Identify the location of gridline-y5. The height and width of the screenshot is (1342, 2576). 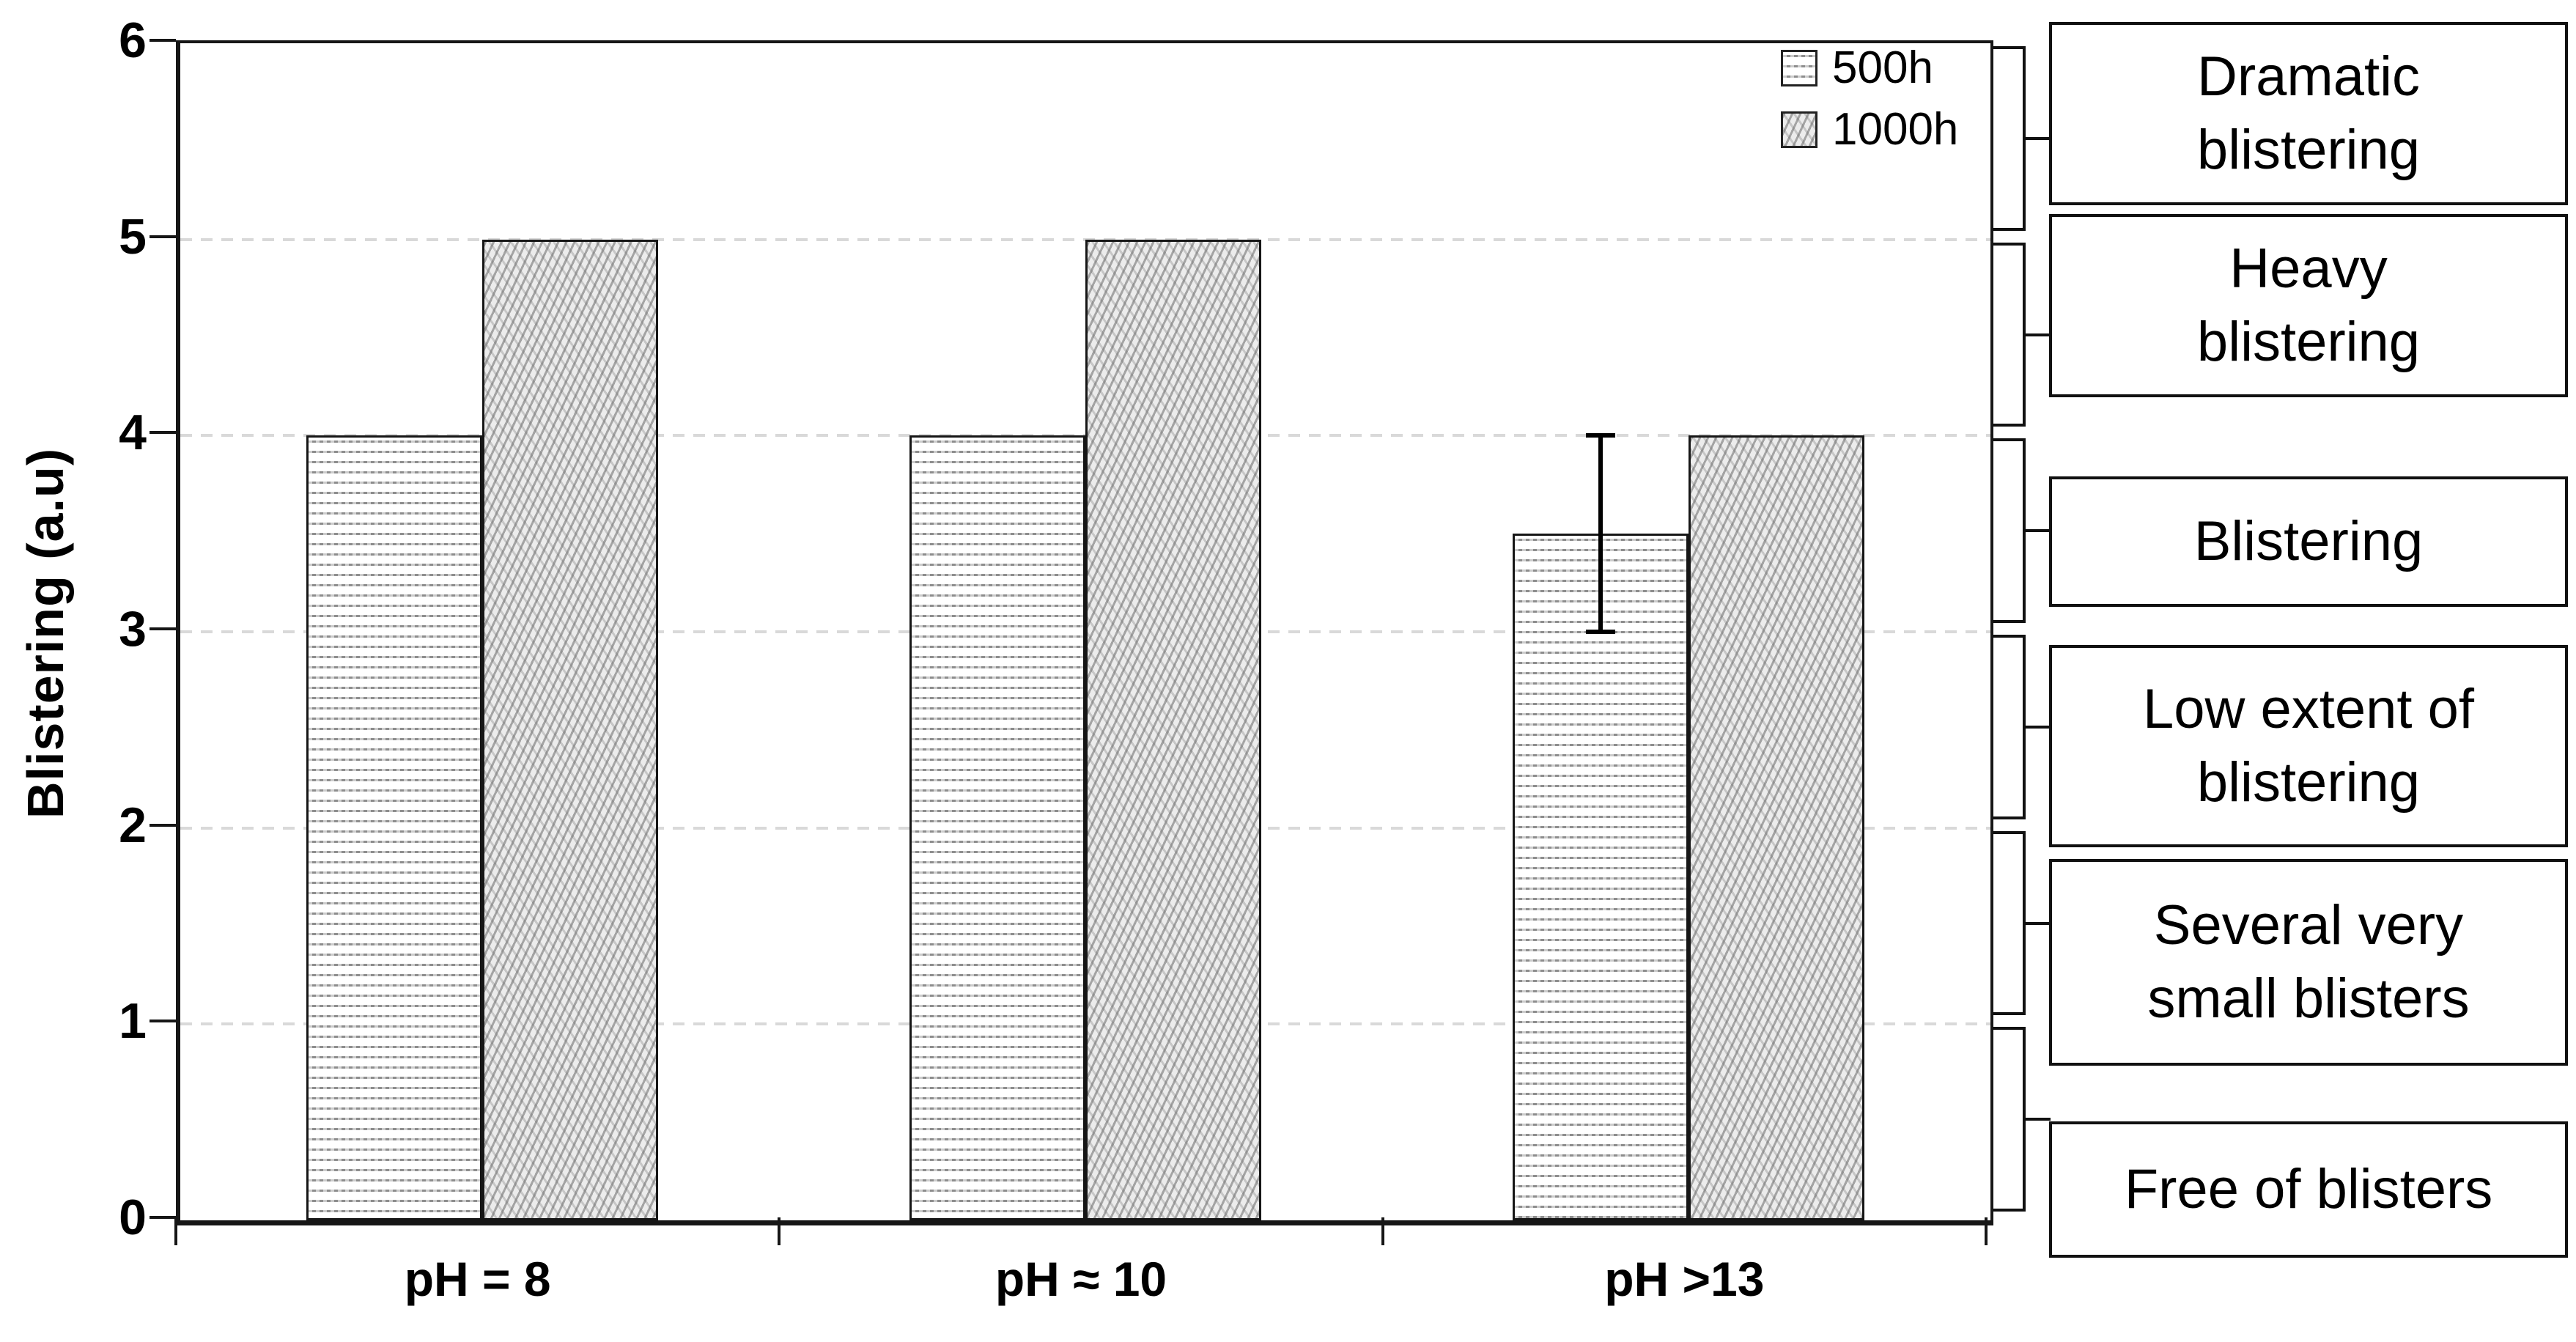
(1085, 239).